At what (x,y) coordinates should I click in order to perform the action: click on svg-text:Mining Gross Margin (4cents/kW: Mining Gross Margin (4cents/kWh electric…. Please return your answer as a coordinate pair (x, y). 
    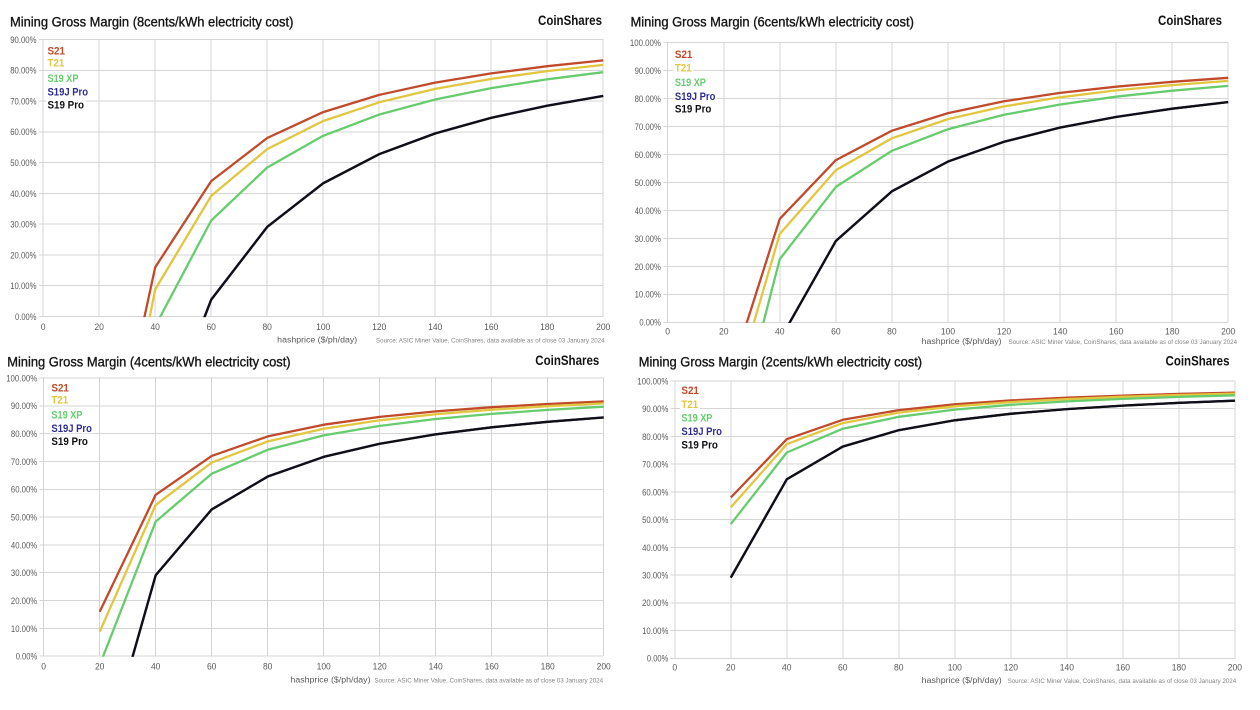
    Looking at the image, I should click on (148, 362).